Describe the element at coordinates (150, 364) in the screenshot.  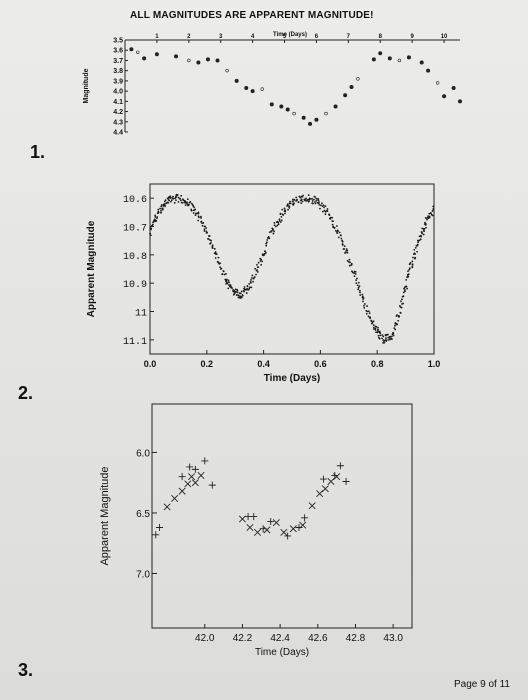
I see `x-tick-label: 0.0` at that location.